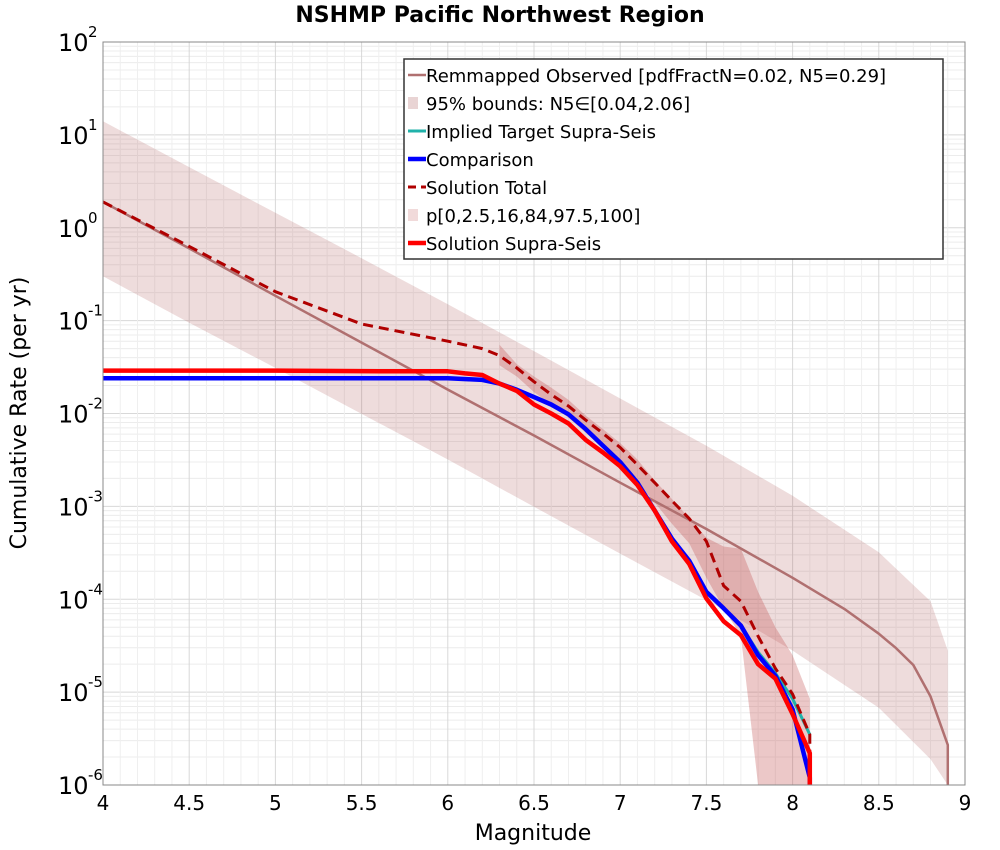 The width and height of the screenshot is (1000, 850). Describe the element at coordinates (792, 803) in the screenshot. I see `x-tick-label: 8` at that location.